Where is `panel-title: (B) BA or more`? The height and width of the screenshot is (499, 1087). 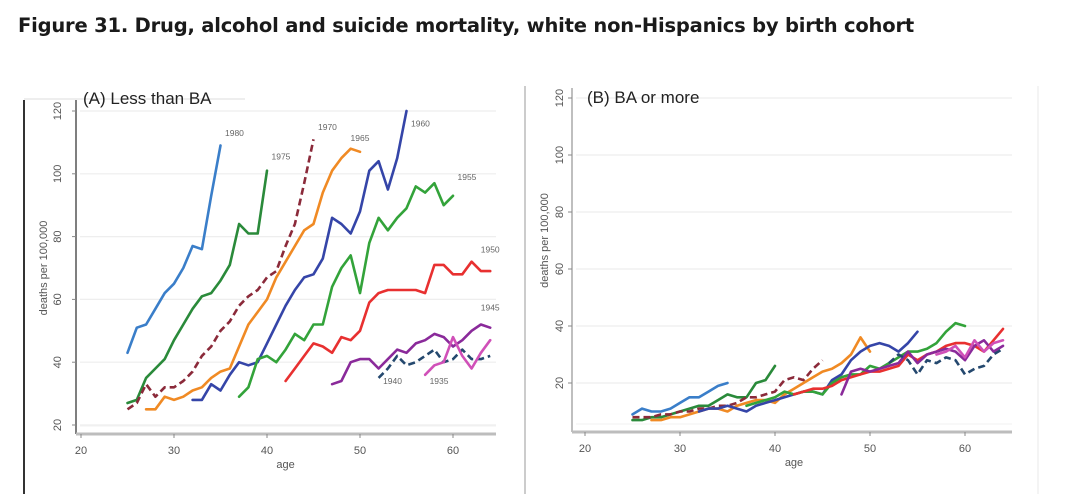 panel-title: (B) BA or more is located at coordinates (643, 97).